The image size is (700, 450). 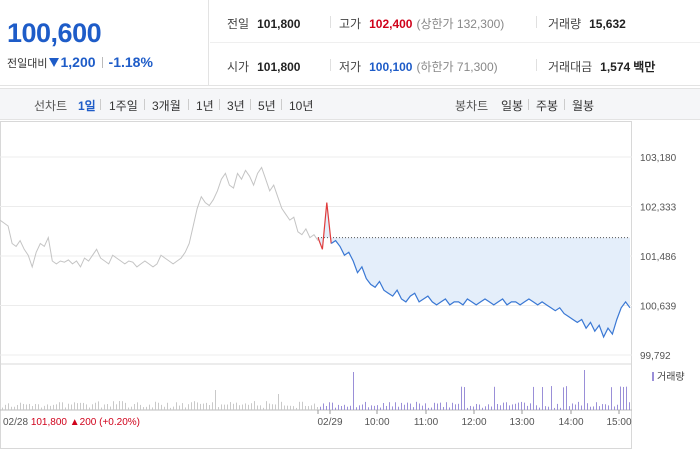 What do you see at coordinates (324, 226) in the screenshot?
I see `today-up-segment` at bounding box center [324, 226].